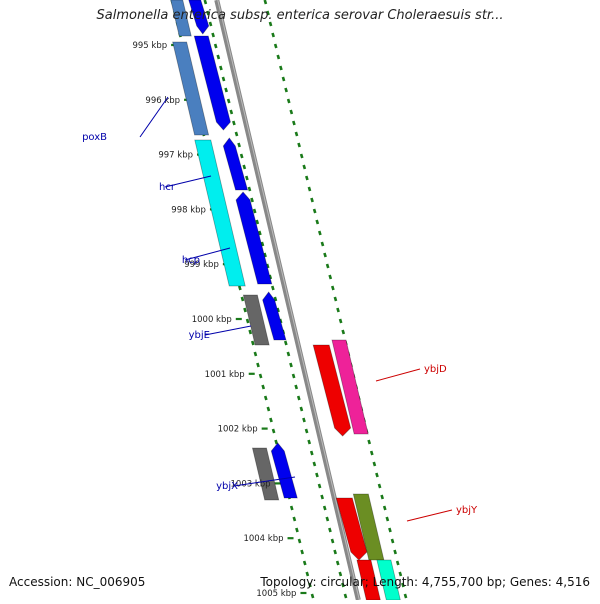 This screenshot has width=600, height=604. I want to click on kbp-label: 995 kbp, so click(149, 46).